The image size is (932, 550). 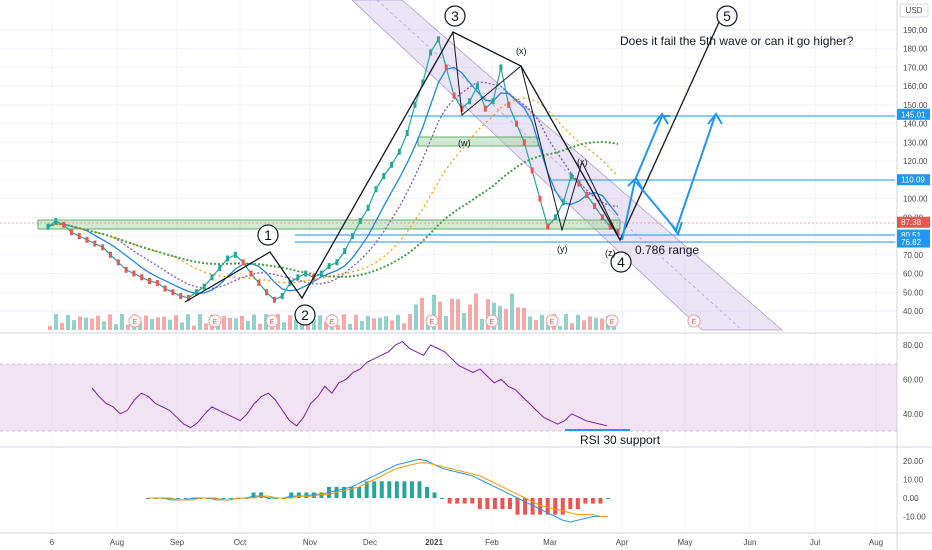 What do you see at coordinates (610, 253) in the screenshot?
I see `sub-label-z: (z)` at bounding box center [610, 253].